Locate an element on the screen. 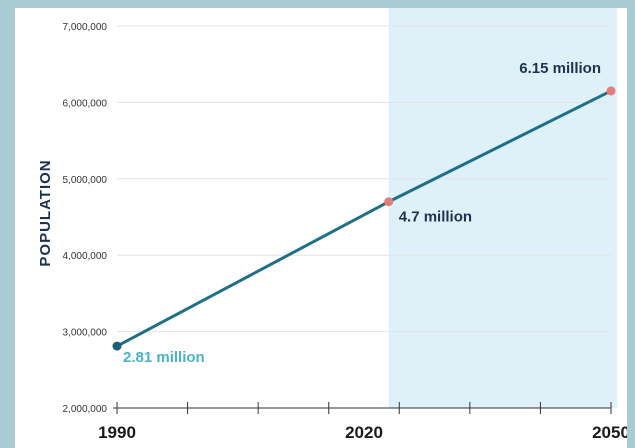  y-axis-label: POPULATION is located at coordinates (45, 212).